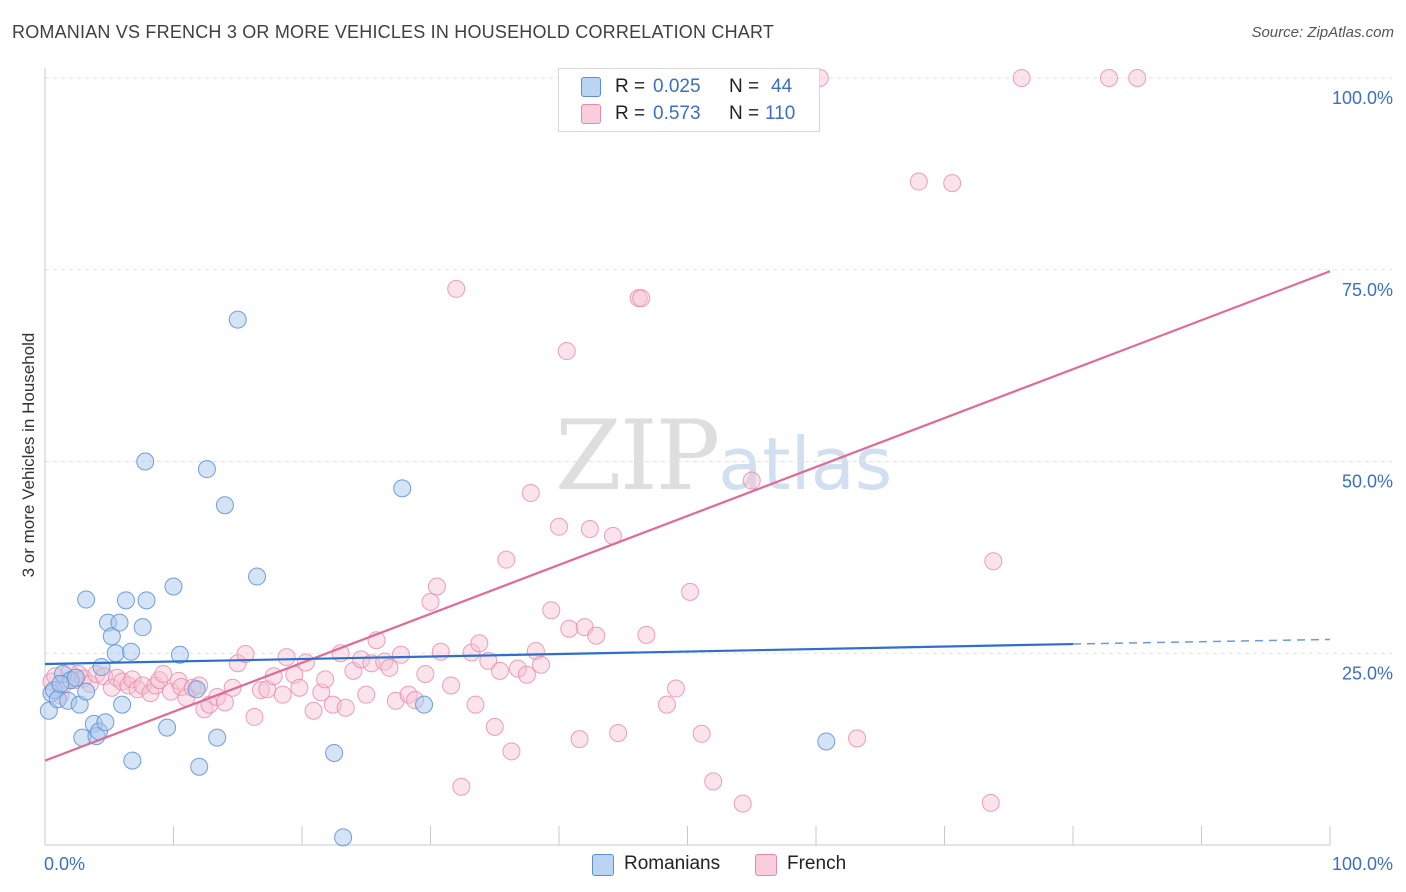 This screenshot has height=892, width=1406. What do you see at coordinates (591, 87) in the screenshot?
I see `romanians-swatch` at bounding box center [591, 87].